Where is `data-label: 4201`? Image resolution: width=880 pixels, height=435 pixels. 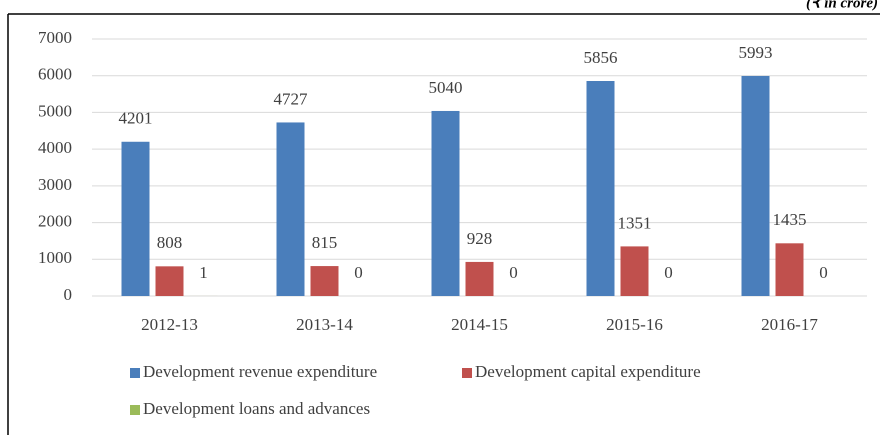
data-label: 4201 is located at coordinates (136, 118).